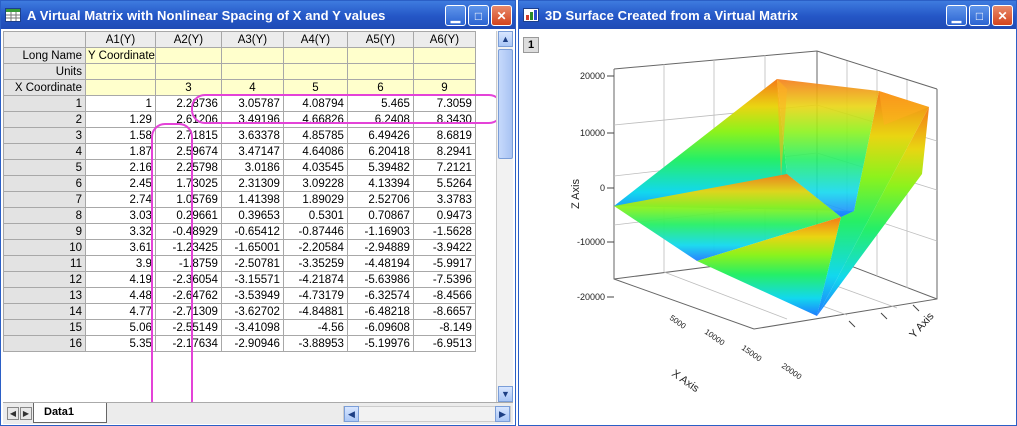 The image size is (1017, 426). I want to click on data-cell: 8.3430, so click(444, 119).